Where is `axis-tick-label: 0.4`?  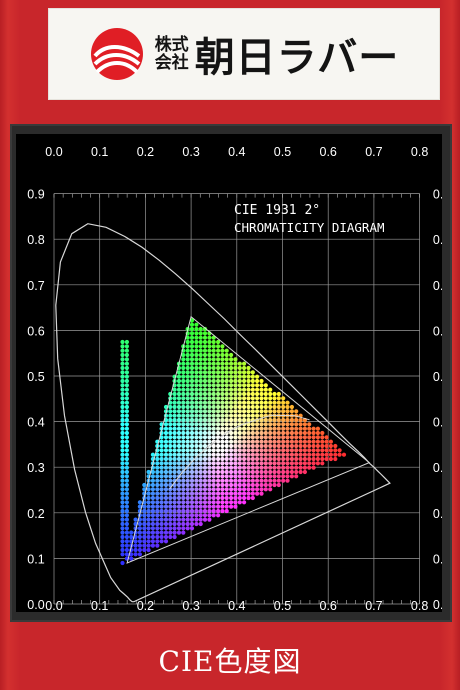
axis-tick-label: 0.4 is located at coordinates (35, 423).